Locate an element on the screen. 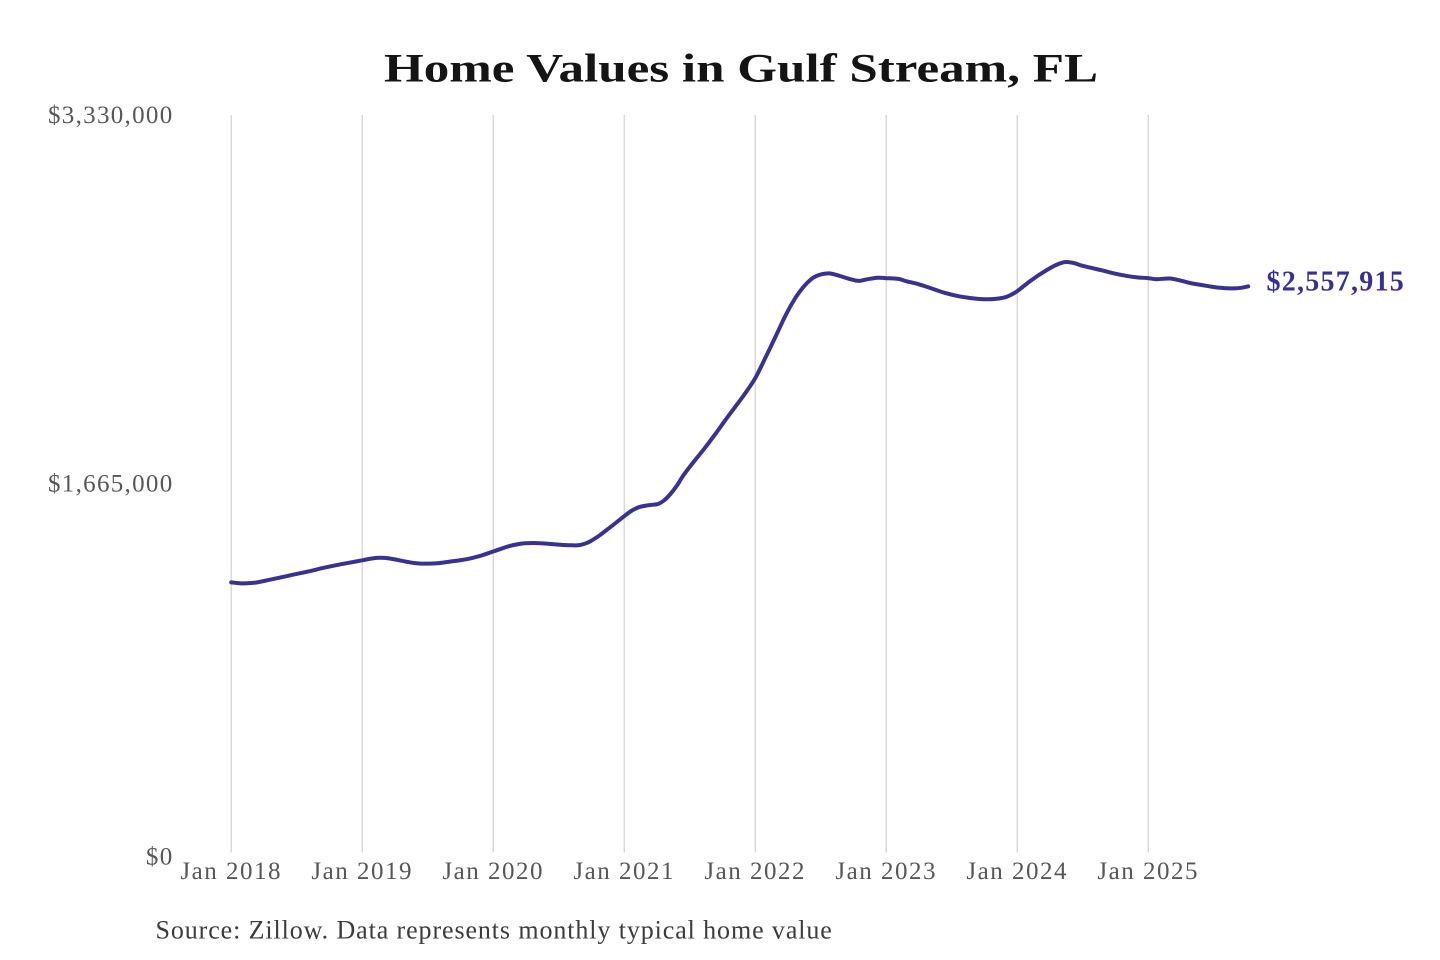 The width and height of the screenshot is (1440, 960). svg-text: Jan 2018 is located at coordinates (231, 871).